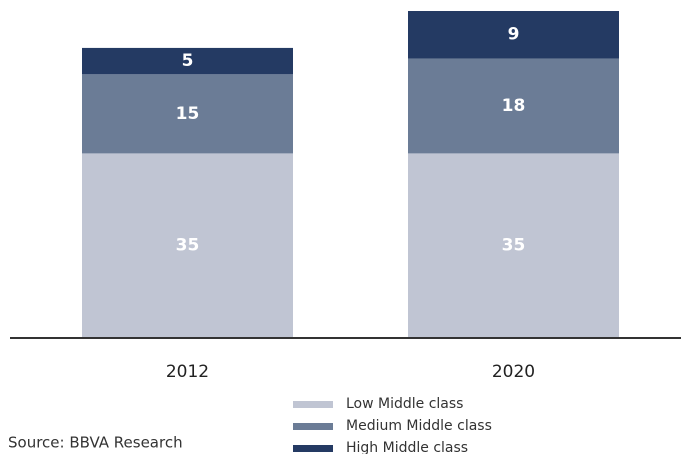  I want to click on source: Source: BBVA Research, so click(95, 443).